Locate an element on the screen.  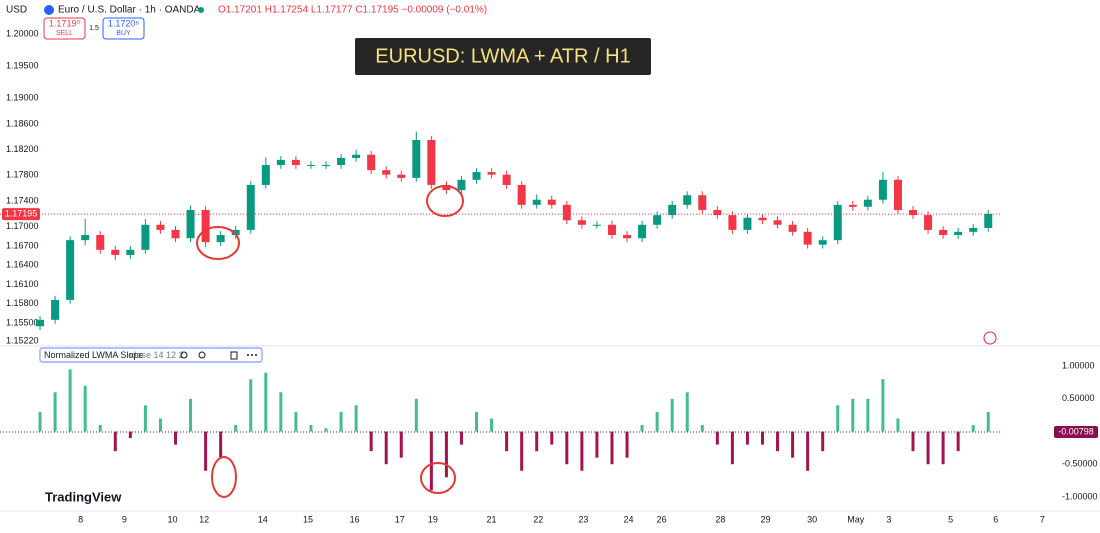
visibility-icon is located at coordinates (184, 355).